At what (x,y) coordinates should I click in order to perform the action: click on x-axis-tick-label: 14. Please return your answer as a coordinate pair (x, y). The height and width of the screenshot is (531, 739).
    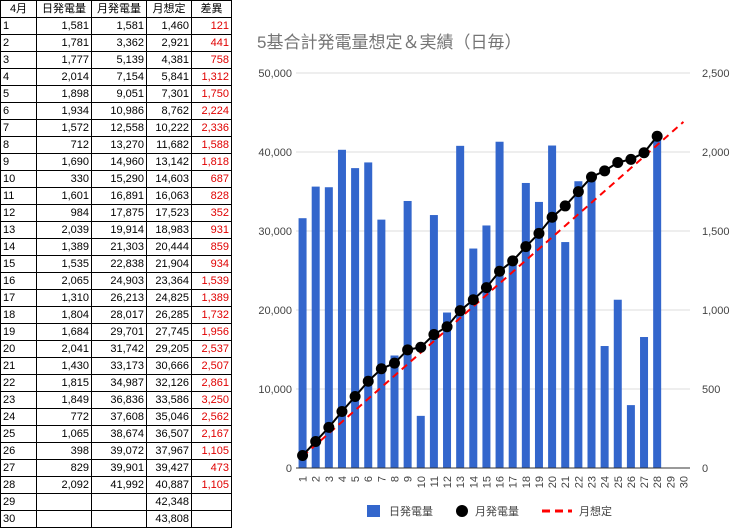
    Looking at the image, I should click on (474, 482).